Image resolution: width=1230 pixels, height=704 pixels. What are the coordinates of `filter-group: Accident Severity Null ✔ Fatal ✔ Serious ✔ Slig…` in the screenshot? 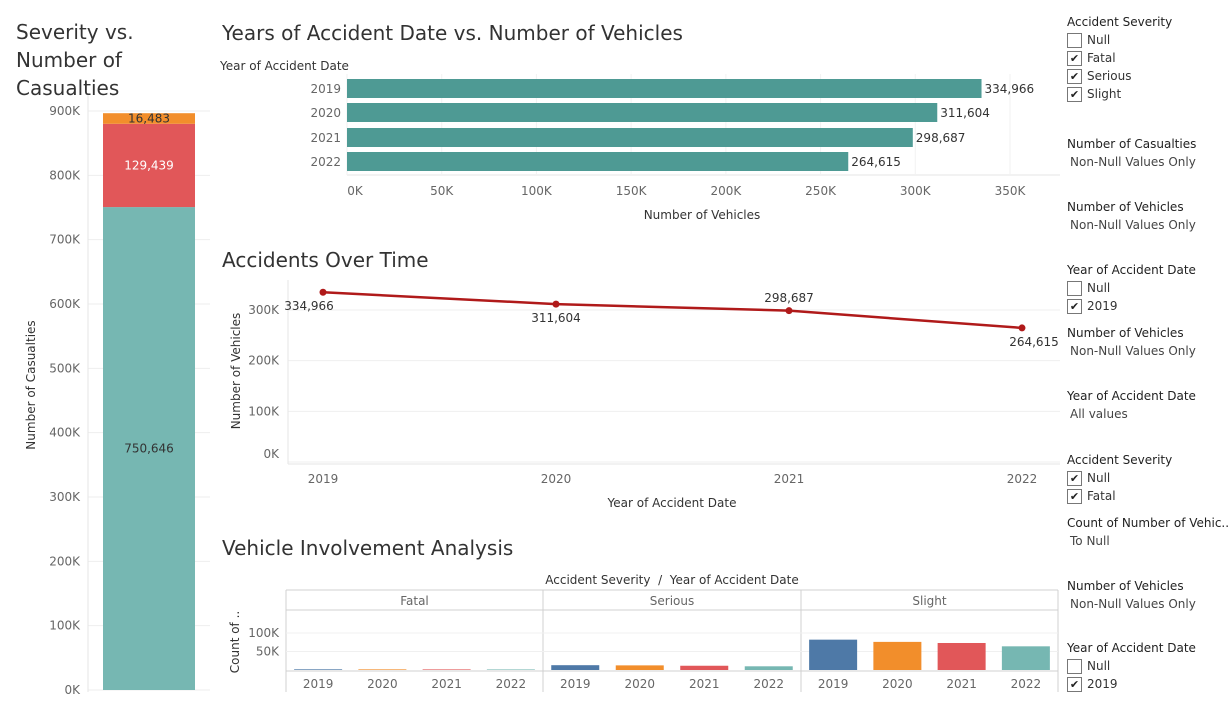 It's located at (1119, 59).